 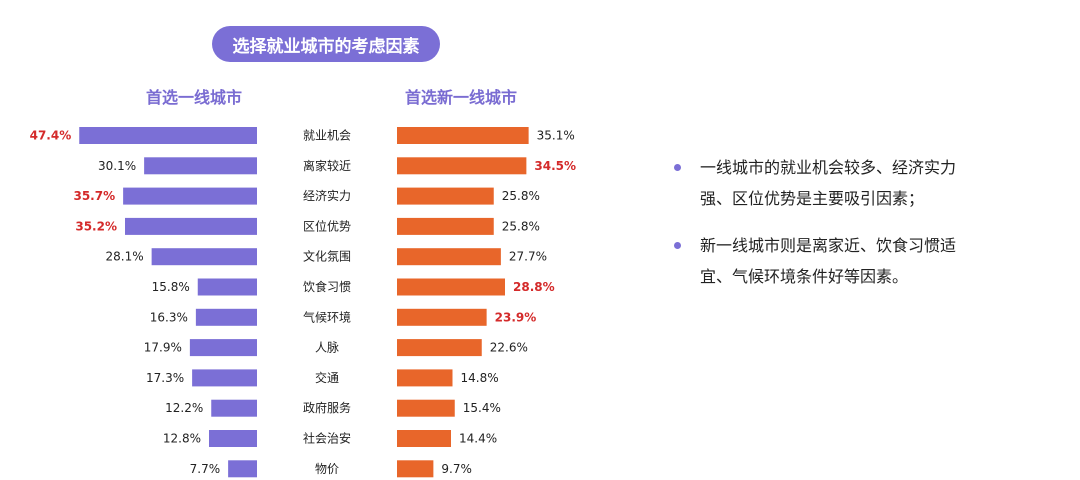 I want to click on right-group-title: 首选新一线城市, so click(x=461, y=97).